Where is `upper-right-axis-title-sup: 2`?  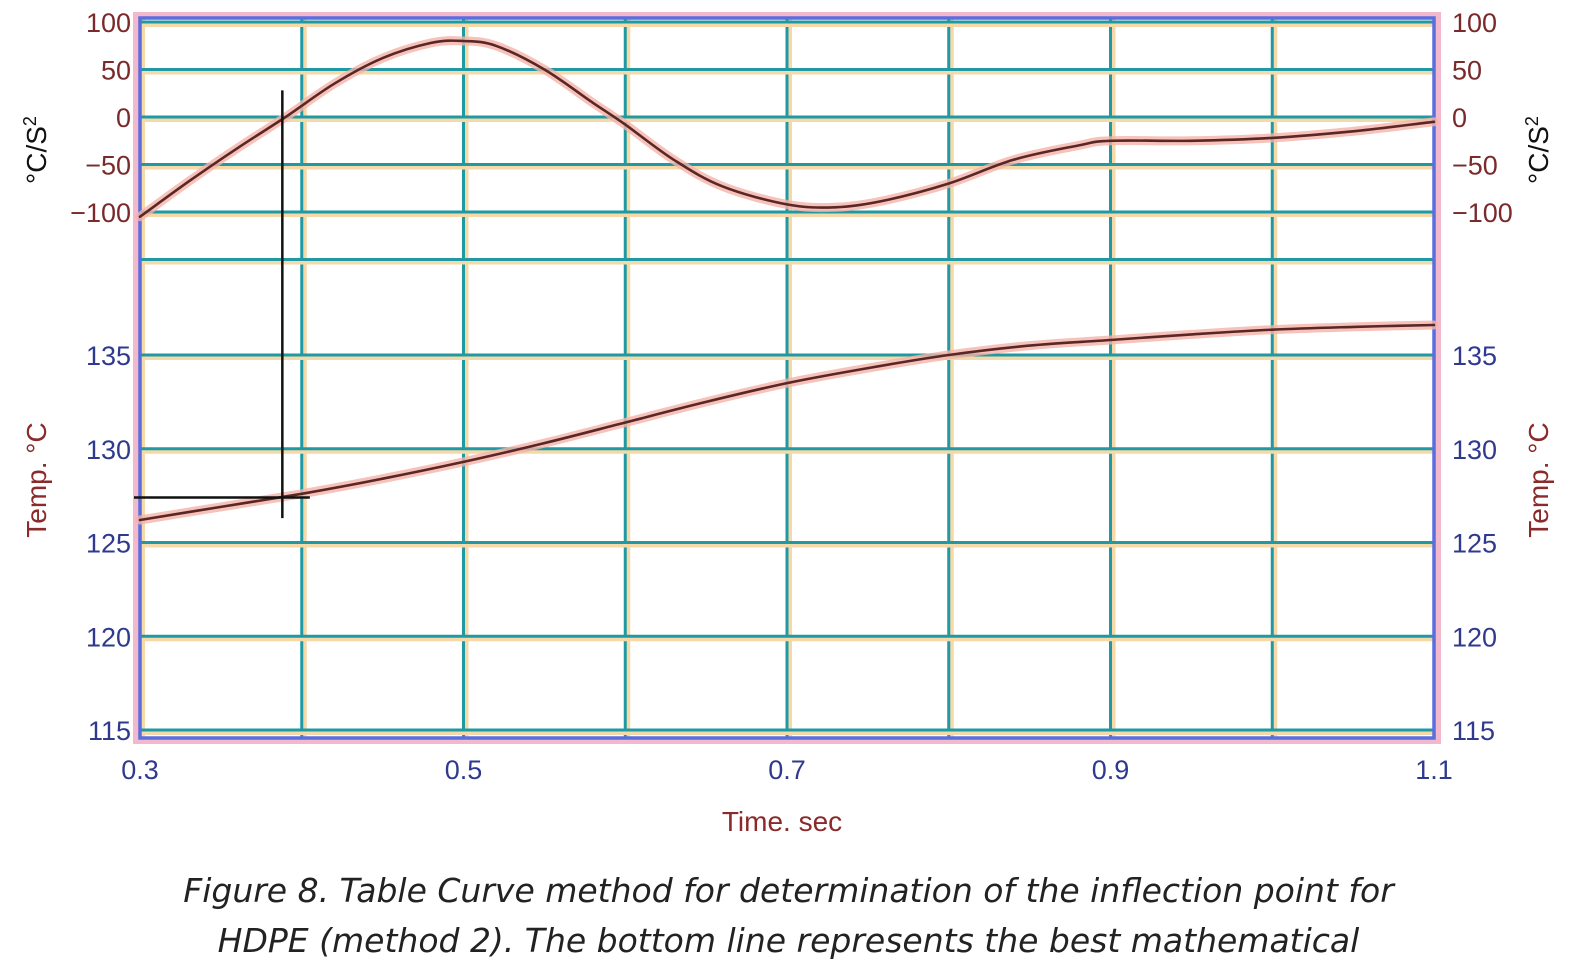 upper-right-axis-title-sup: 2 is located at coordinates (1532, 121).